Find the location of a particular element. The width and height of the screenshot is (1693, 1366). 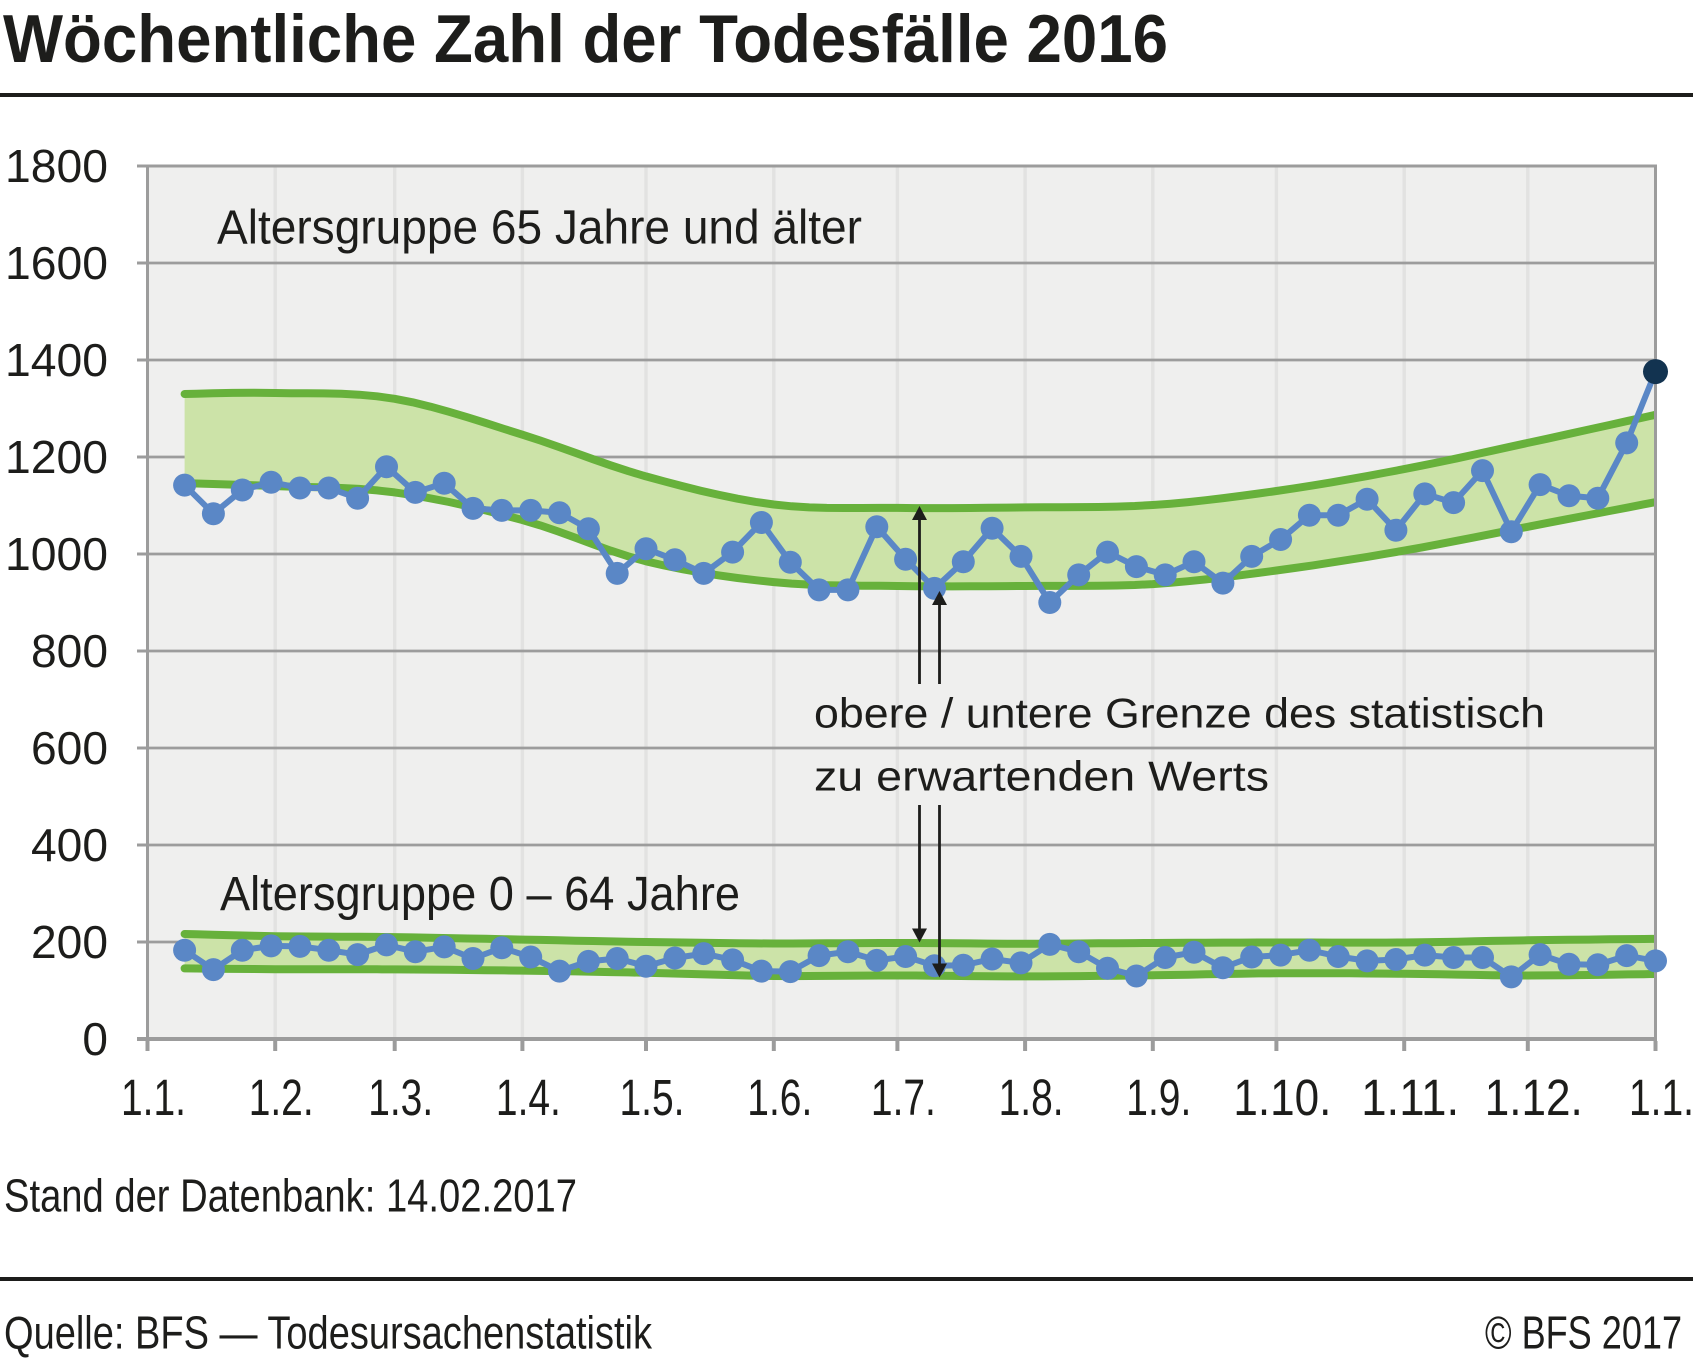

svg-text: 800 is located at coordinates (69, 651).